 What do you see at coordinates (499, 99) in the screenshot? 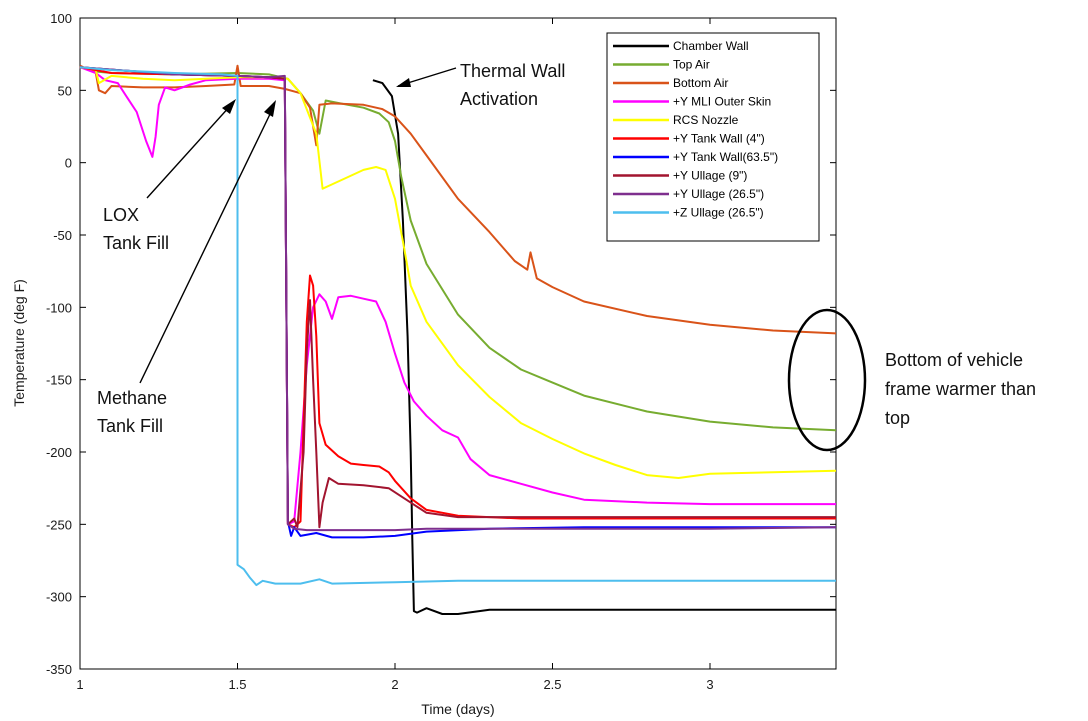
I see `annotation-thermal-wall-activation: Activation` at bounding box center [499, 99].